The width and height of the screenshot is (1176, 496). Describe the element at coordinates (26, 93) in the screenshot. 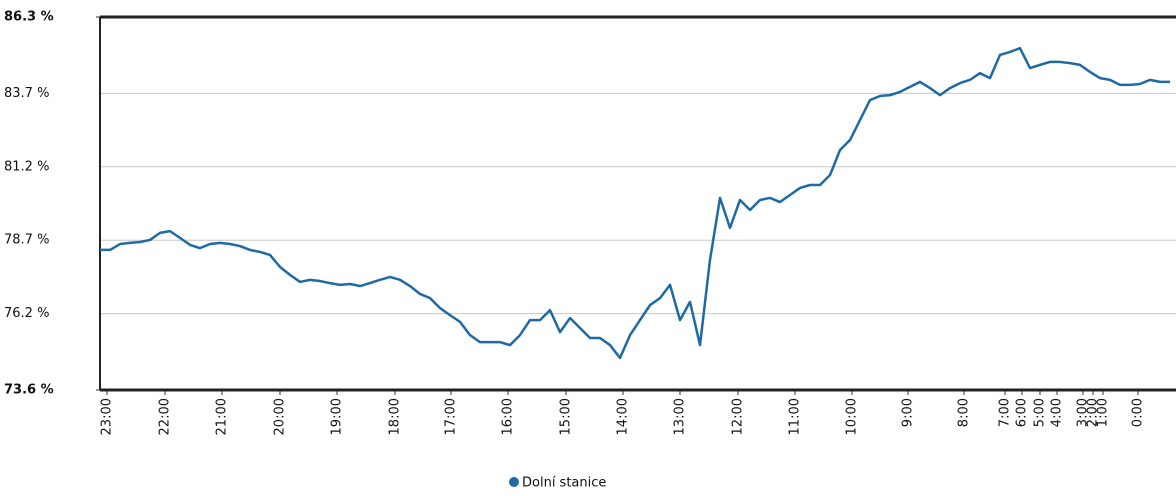

I see `y-tick-label: 83.7 %` at that location.